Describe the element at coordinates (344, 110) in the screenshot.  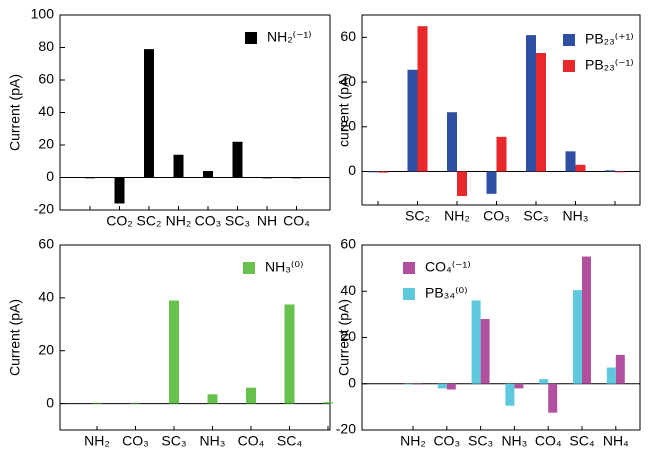
I see `y-axis-label: current (pA)` at that location.